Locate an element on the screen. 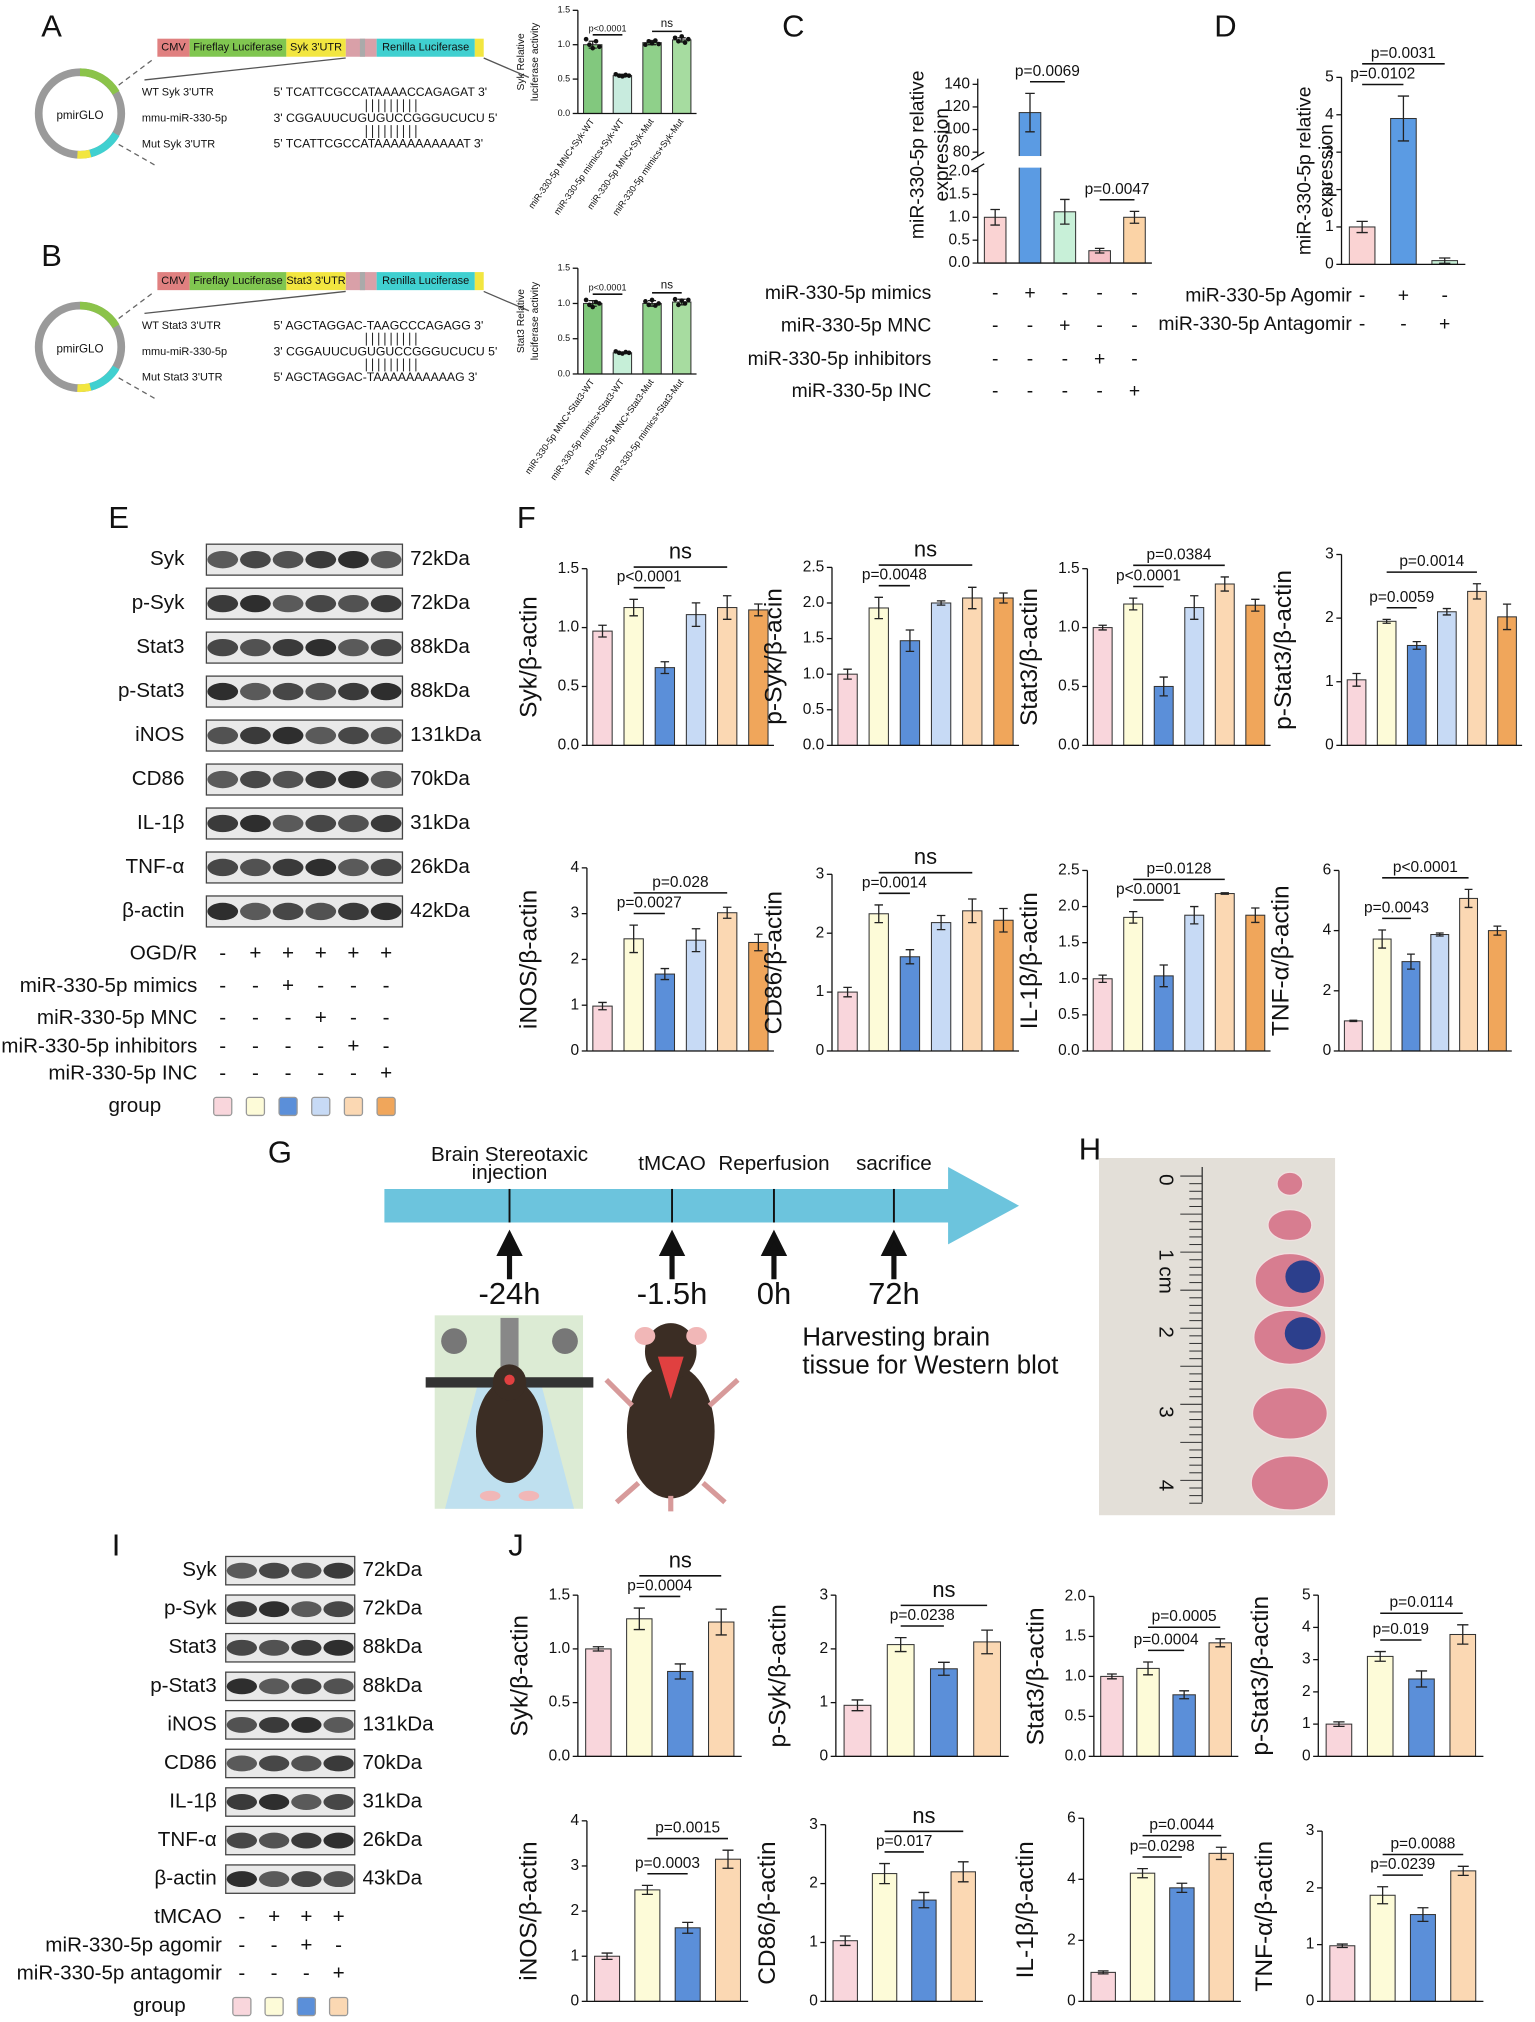 The image size is (1535, 2022). y-tick-label: 0 is located at coordinates (813, 2000).